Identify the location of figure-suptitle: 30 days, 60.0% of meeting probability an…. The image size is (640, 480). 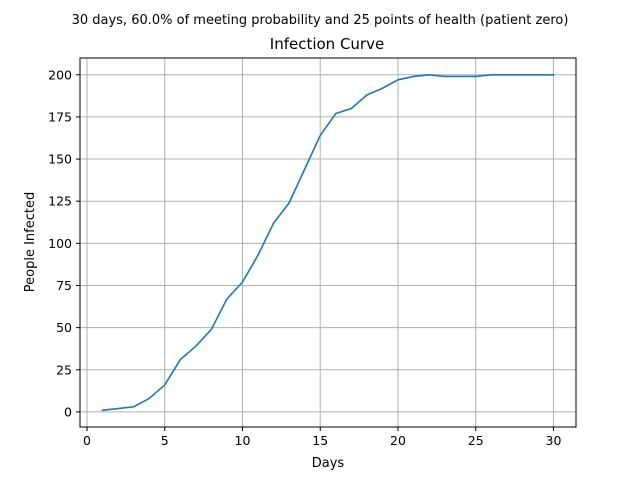
(320, 20).